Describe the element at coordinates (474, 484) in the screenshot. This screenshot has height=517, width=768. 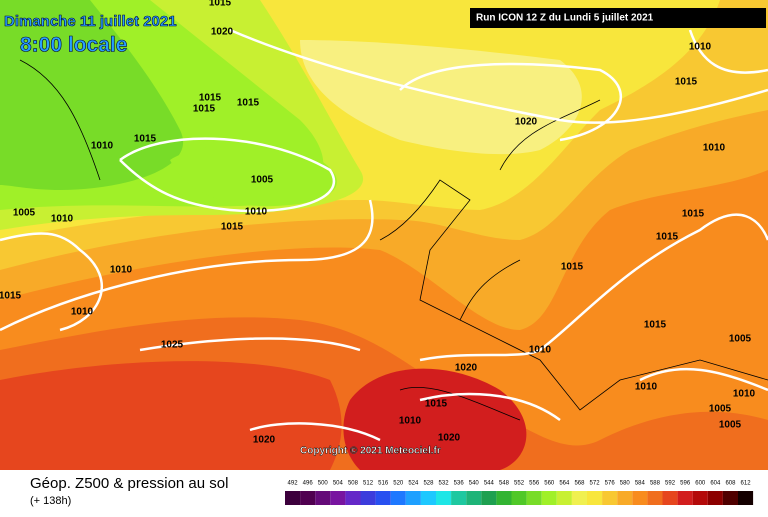
I see `scale-label: 540` at that location.